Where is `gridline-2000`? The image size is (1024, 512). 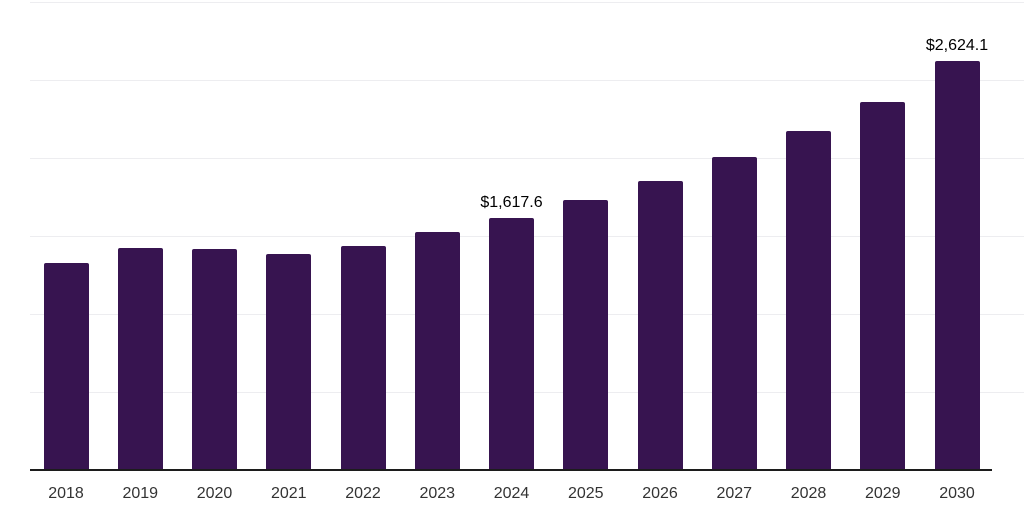
gridline-2000 is located at coordinates (527, 158).